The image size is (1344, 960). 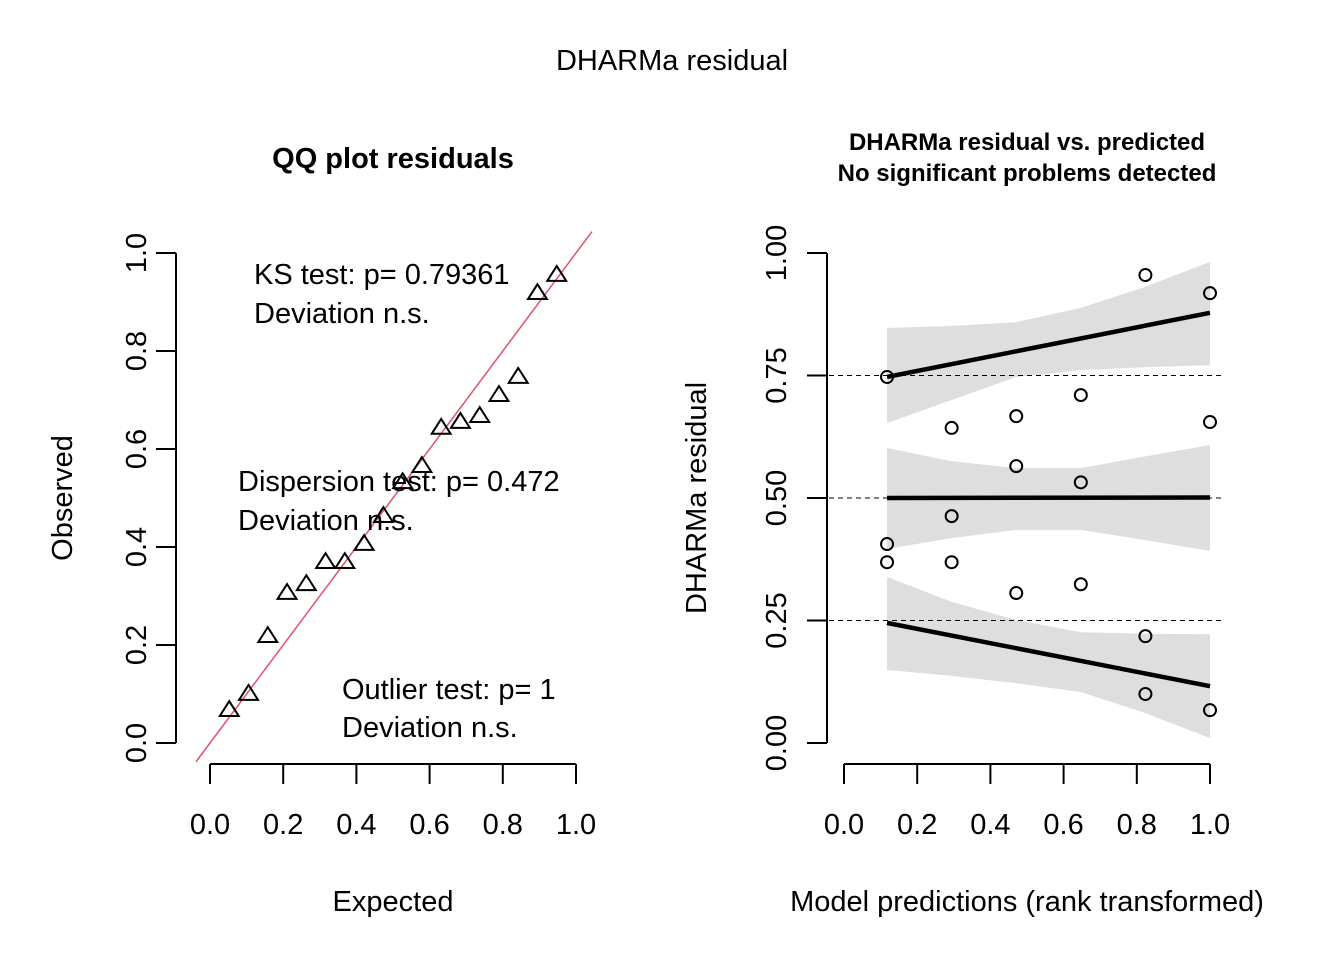 I want to click on qq-y-tick-label: 0.2, so click(x=137, y=645).